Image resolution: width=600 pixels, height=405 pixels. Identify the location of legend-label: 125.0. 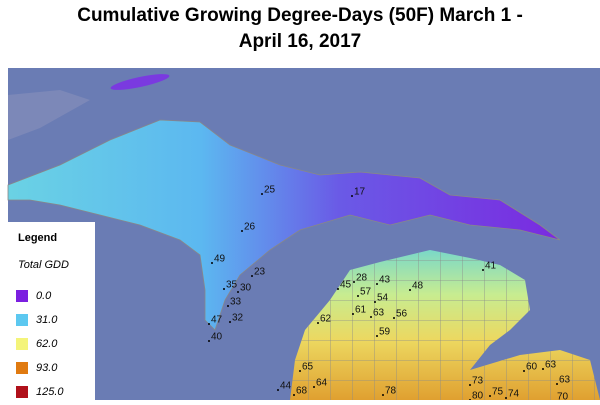
(50, 392).